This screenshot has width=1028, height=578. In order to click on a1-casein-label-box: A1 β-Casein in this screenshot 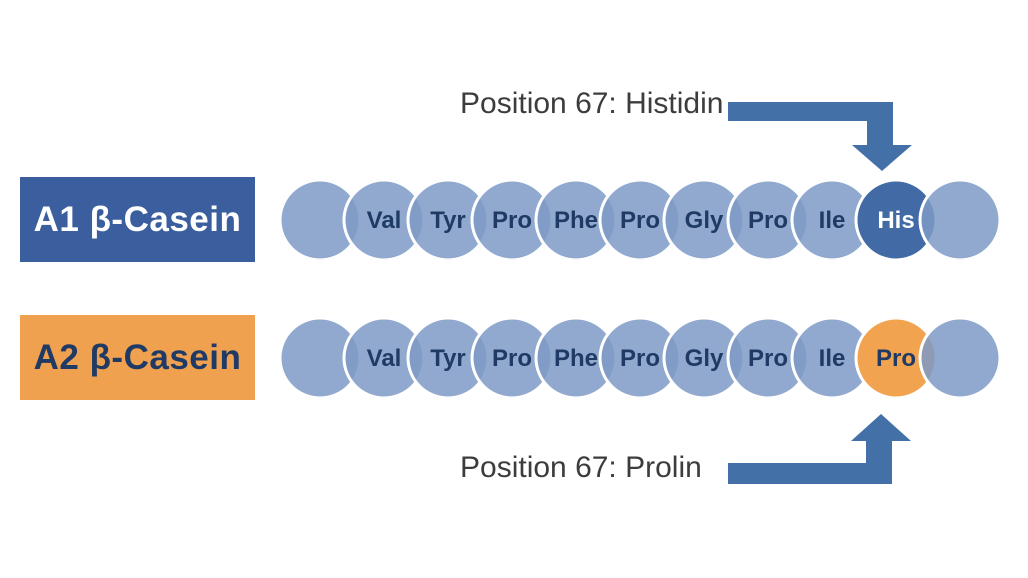, I will do `click(137, 219)`.